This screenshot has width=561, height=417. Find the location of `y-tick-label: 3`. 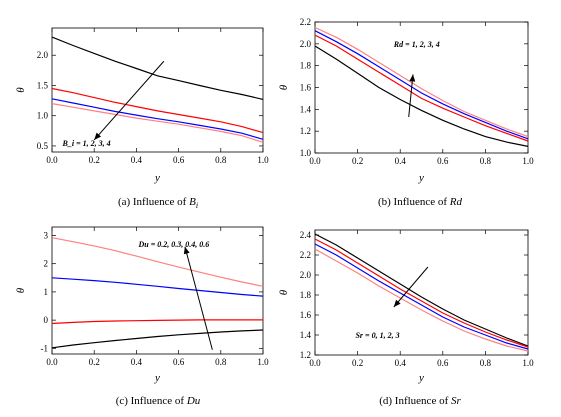

y-tick-label: 3 is located at coordinates (46, 235).